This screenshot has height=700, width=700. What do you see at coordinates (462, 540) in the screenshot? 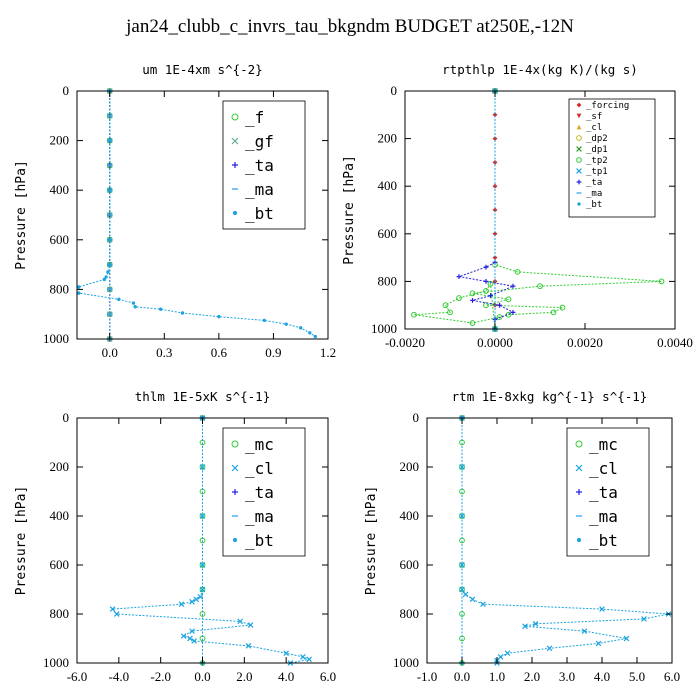
I see `series-bt` at bounding box center [462, 540].